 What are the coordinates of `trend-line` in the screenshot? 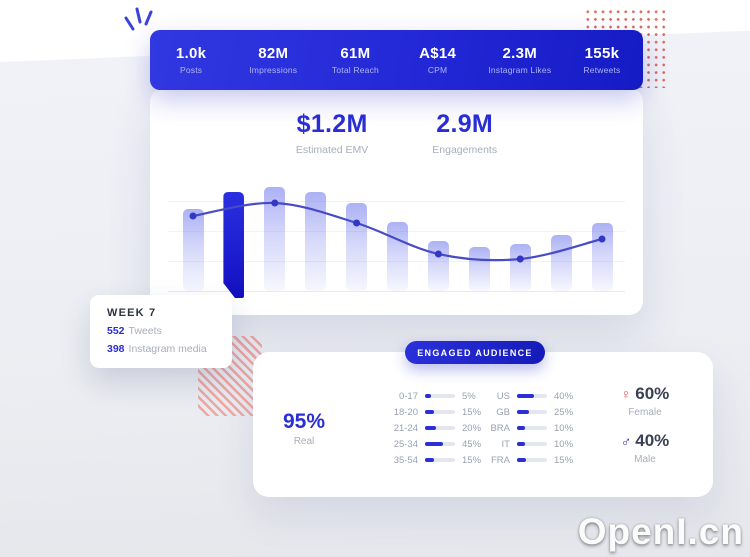 It's located at (397, 231).